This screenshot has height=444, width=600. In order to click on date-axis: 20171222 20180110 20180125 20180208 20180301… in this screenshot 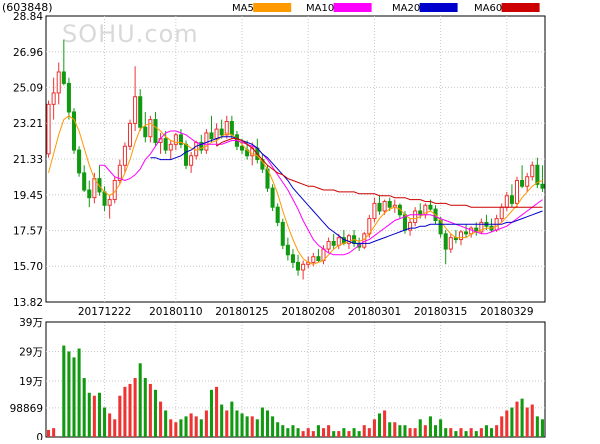, I will do `click(306, 312)`.